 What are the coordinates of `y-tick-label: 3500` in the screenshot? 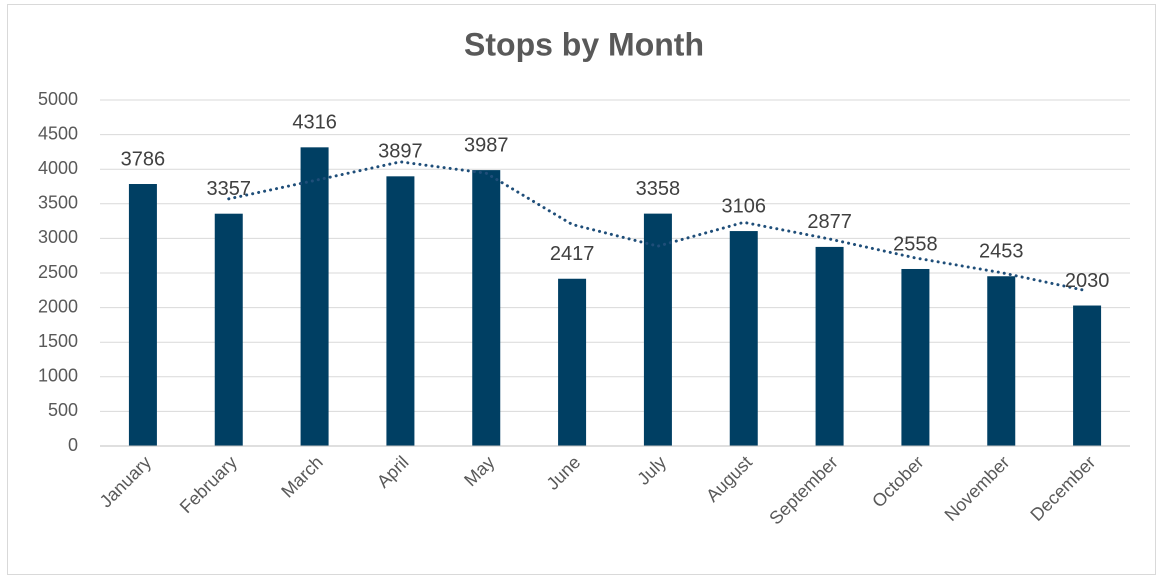 It's located at (58, 203).